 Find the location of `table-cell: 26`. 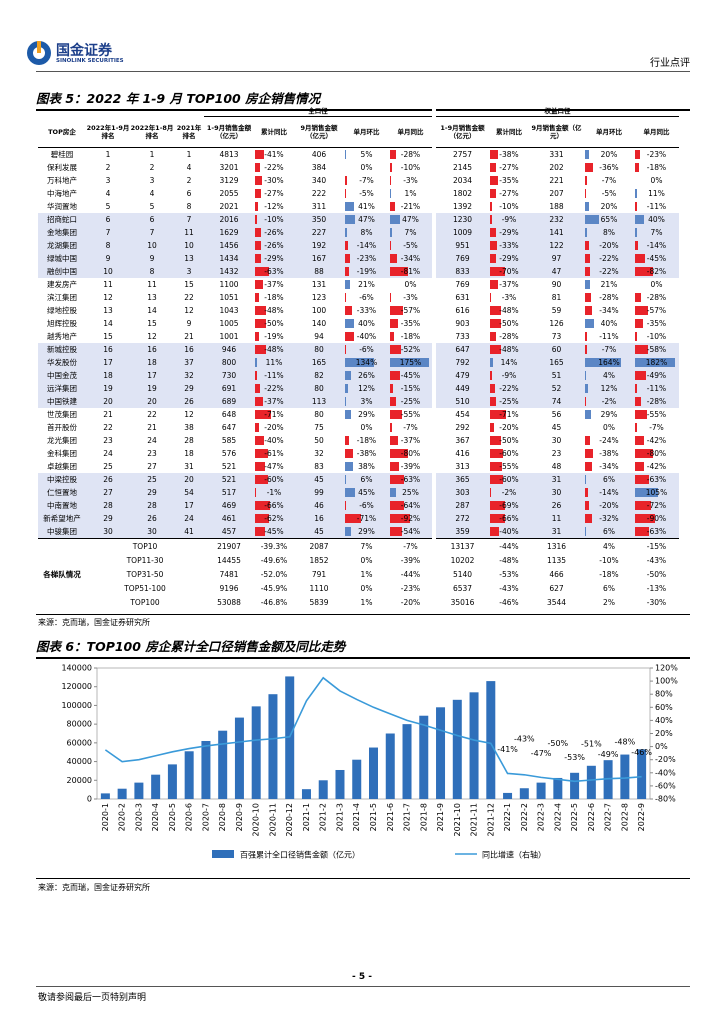

table-cell: 26 is located at coordinates (556, 505).